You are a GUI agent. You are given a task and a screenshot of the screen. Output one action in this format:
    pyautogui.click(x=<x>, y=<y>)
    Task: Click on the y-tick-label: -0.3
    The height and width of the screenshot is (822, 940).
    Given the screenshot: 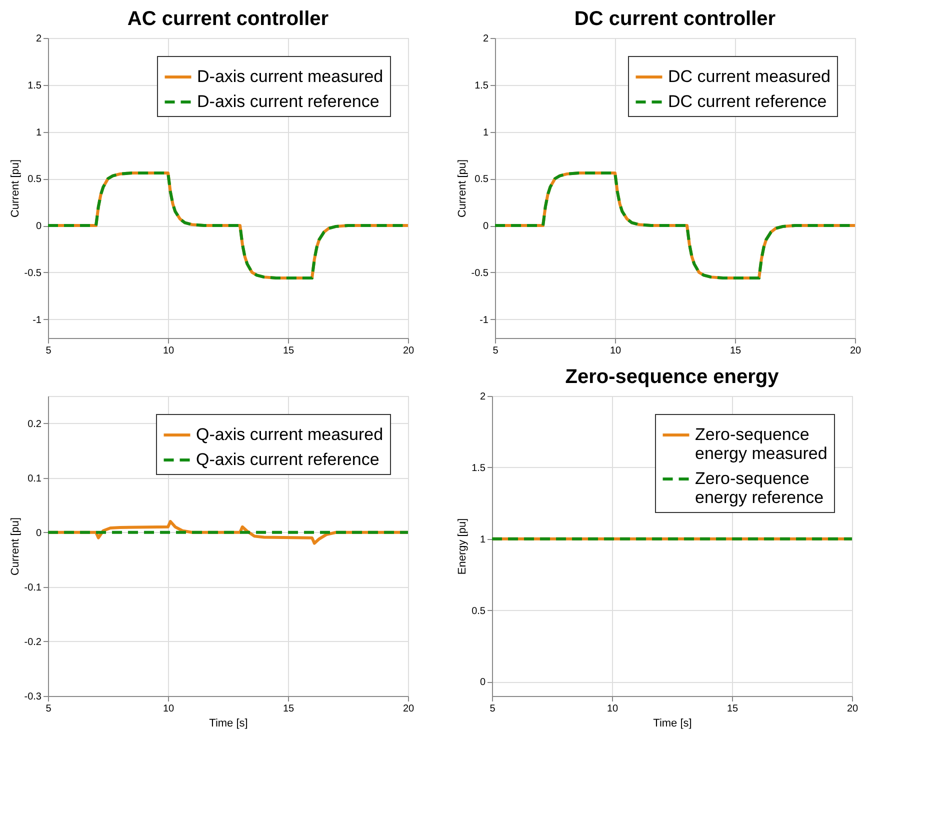 What is the action you would take?
    pyautogui.click(x=33, y=697)
    